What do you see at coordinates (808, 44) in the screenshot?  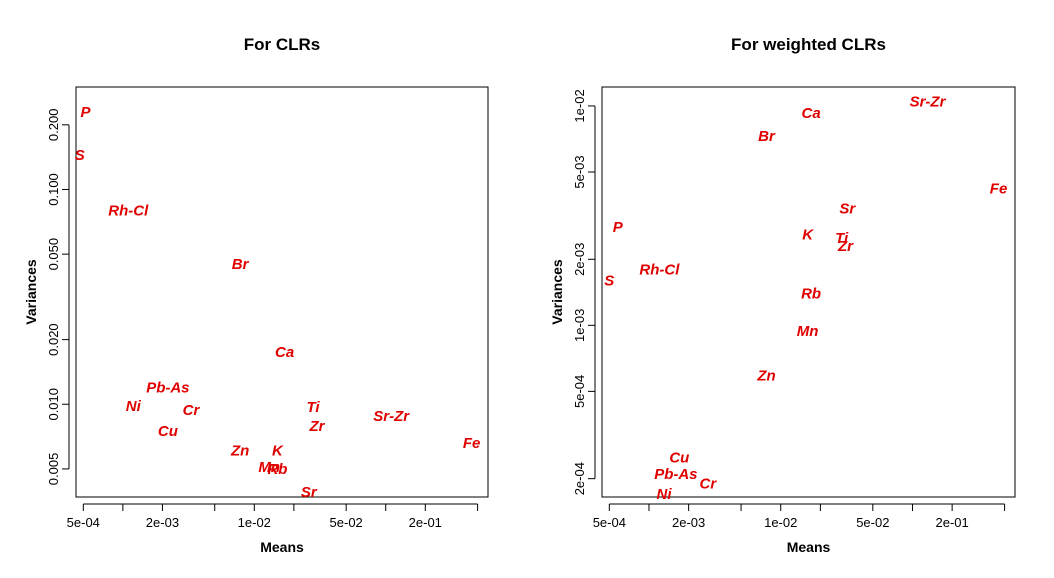 I see `chart-title: For weighted CLRs` at bounding box center [808, 44].